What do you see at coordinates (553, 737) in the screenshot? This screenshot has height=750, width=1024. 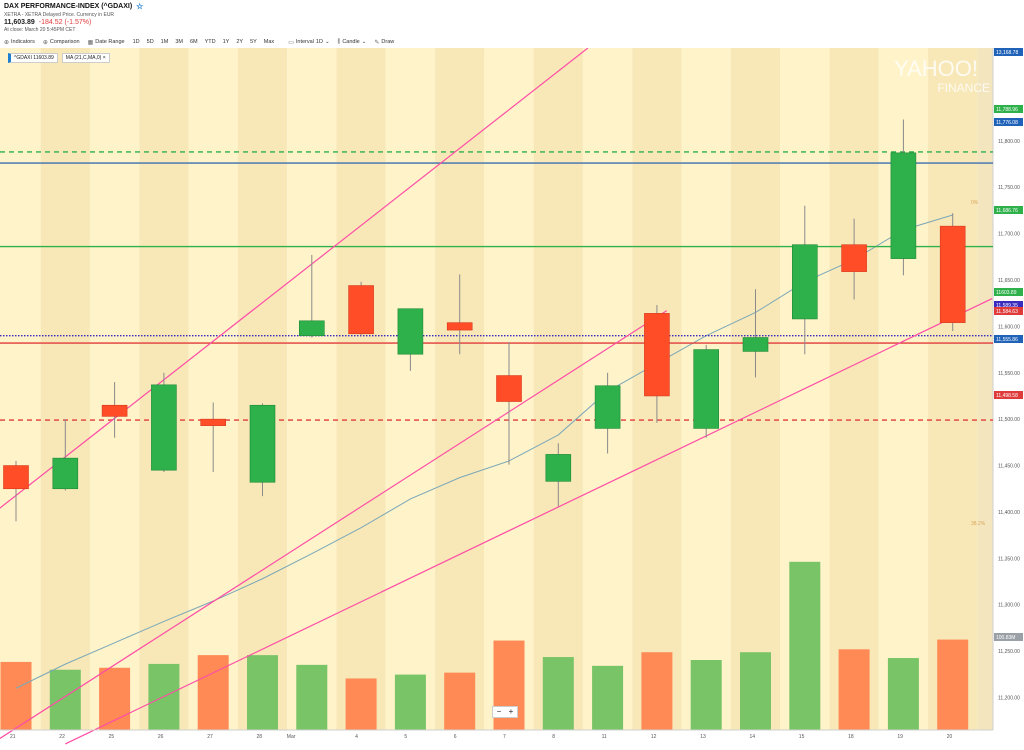 I see `x-tick-label: 8` at bounding box center [553, 737].